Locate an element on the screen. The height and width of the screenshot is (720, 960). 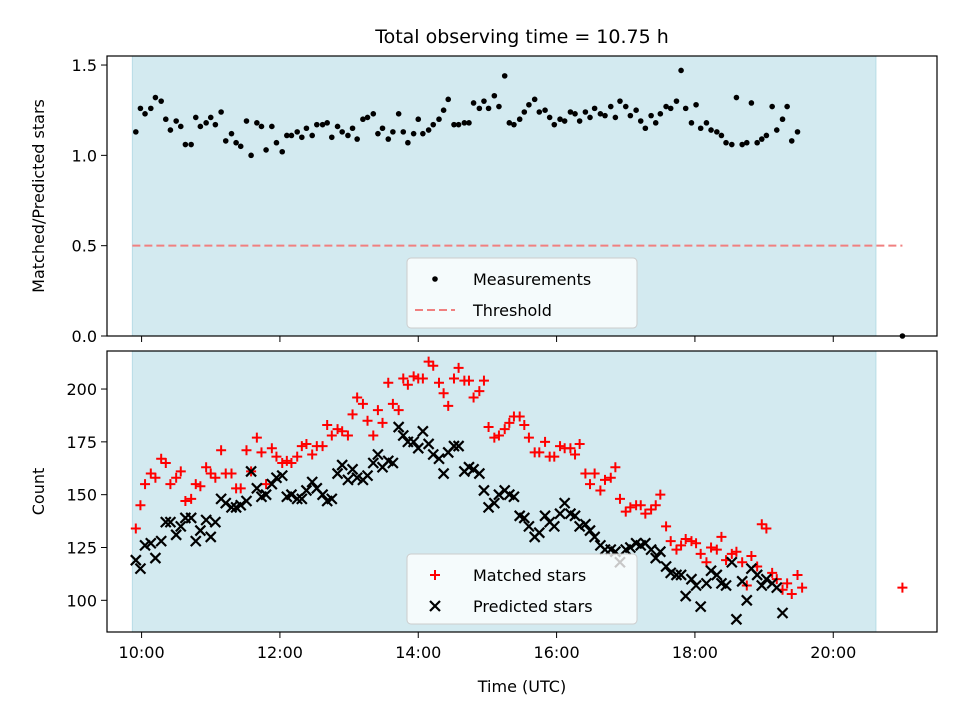
y-tick-label: 175 is located at coordinates (81, 442).